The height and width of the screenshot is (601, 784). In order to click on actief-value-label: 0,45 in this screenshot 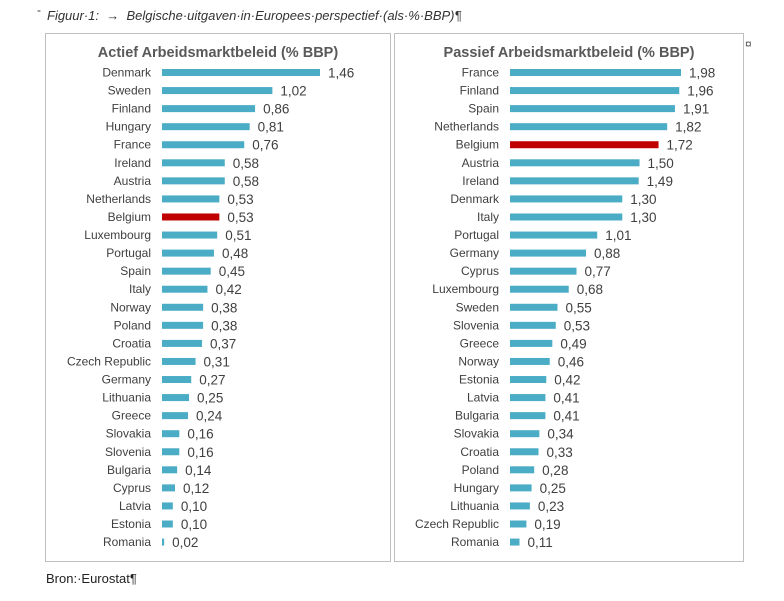, I will do `click(232, 271)`.